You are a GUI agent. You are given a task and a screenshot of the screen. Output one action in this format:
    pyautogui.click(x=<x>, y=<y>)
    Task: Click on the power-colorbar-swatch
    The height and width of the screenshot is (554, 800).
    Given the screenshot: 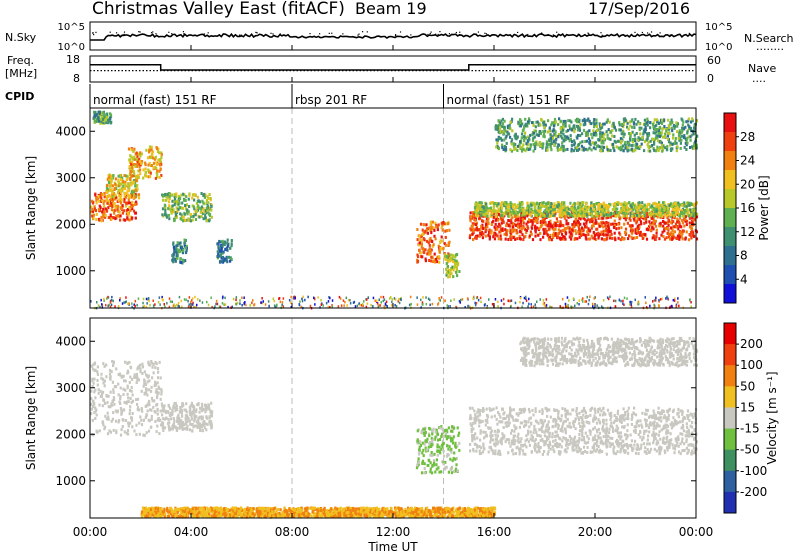 What is the action you would take?
    pyautogui.click(x=730, y=218)
    